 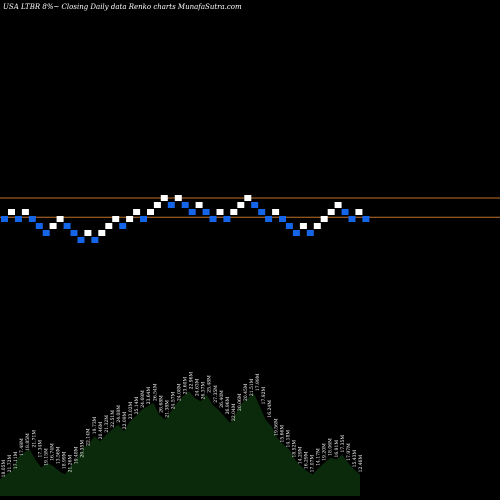 I want to click on volume-label: 18.85M, so click(x=28, y=442).